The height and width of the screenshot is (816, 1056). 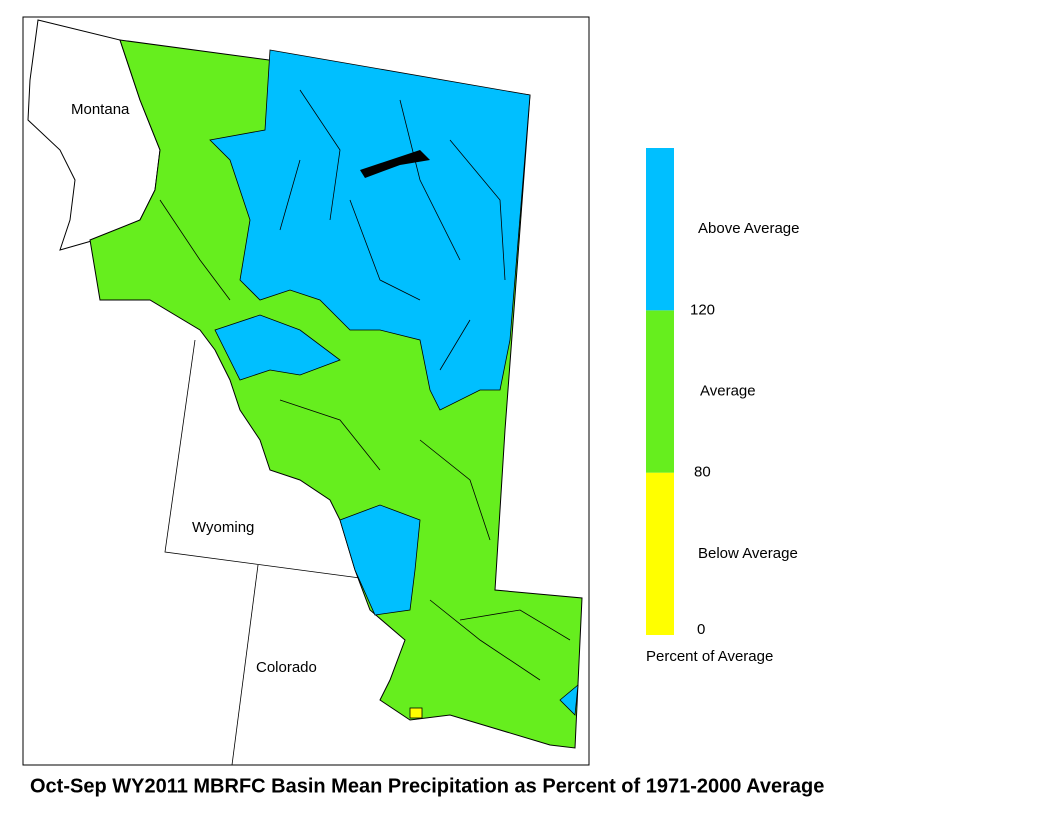 I want to click on legend: Below Average Average Above Average 0 80 120, so click(x=722, y=393).